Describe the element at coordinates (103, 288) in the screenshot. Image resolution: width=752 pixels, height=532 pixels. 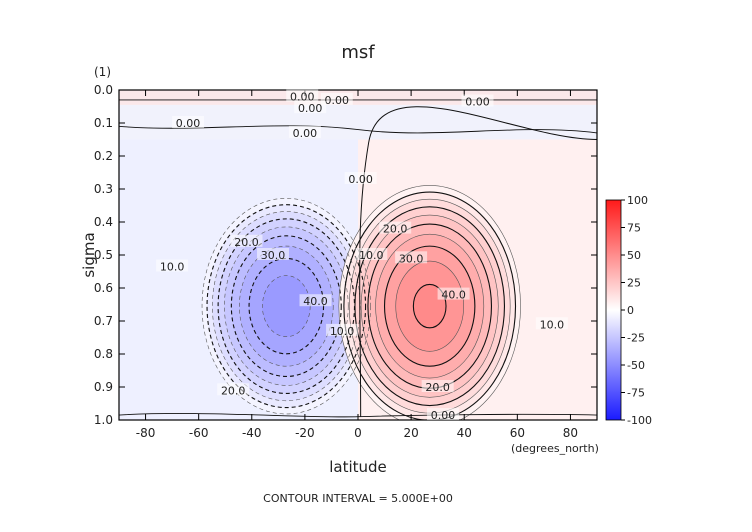
I see `y-tick-label: 0.6` at that location.